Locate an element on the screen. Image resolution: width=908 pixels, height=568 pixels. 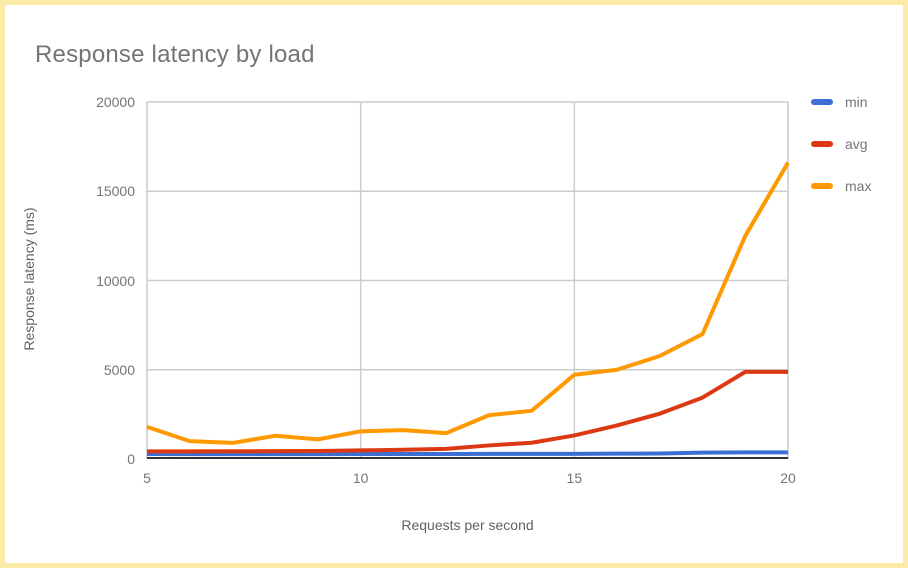
y-tick-label: 5000 is located at coordinates (119, 369).